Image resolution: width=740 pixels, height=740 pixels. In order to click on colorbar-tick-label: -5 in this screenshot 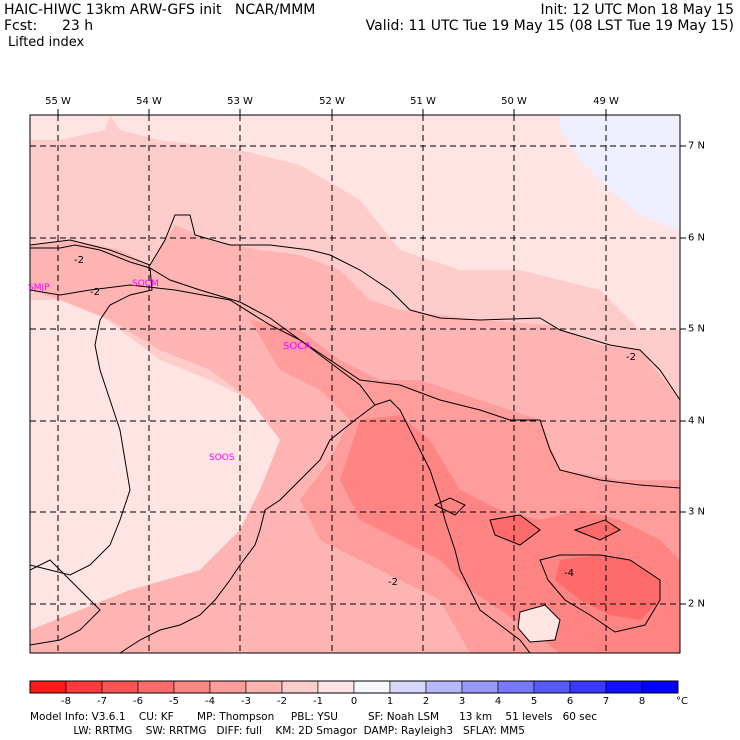, I will do `click(174, 701)`.